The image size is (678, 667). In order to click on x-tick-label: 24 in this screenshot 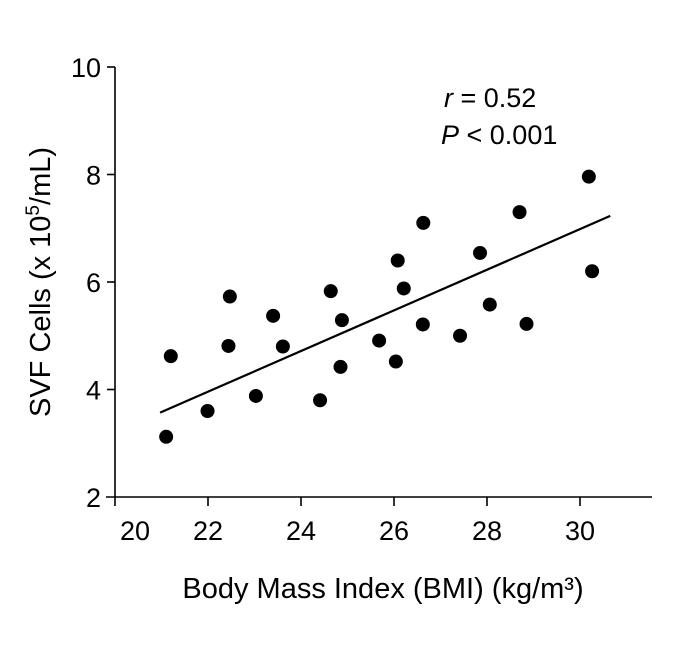, I will do `click(301, 531)`.